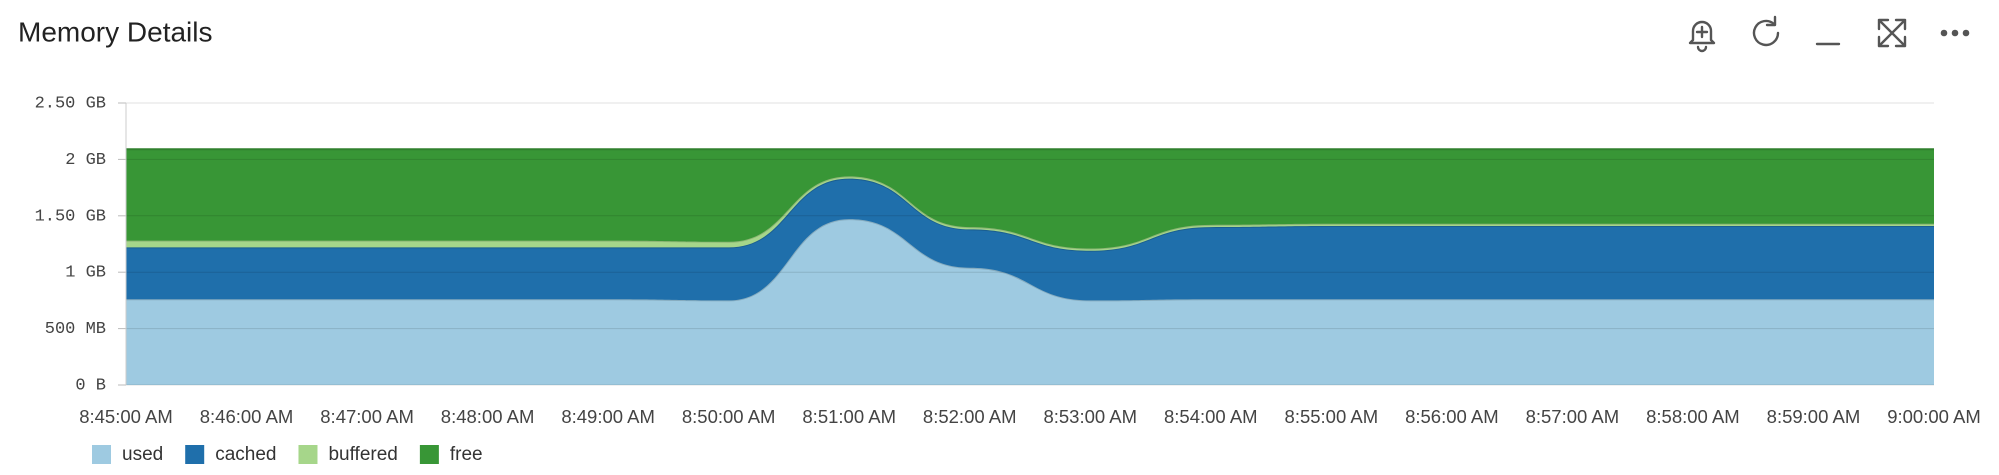 The height and width of the screenshot is (475, 1999). I want to click on y-tick-label: 1 GB, so click(85, 273).